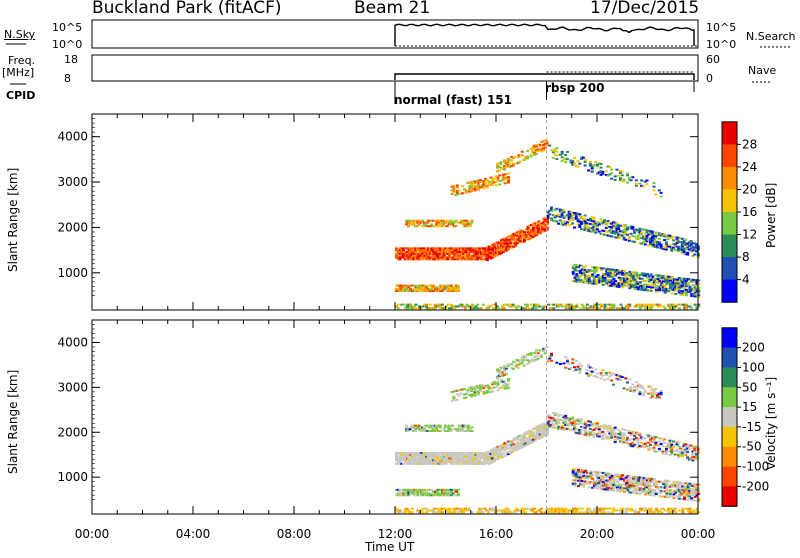 Image resolution: width=800 pixels, height=558 pixels. Describe the element at coordinates (392, 9) in the screenshot. I see `beam-title: Beam 21` at that location.